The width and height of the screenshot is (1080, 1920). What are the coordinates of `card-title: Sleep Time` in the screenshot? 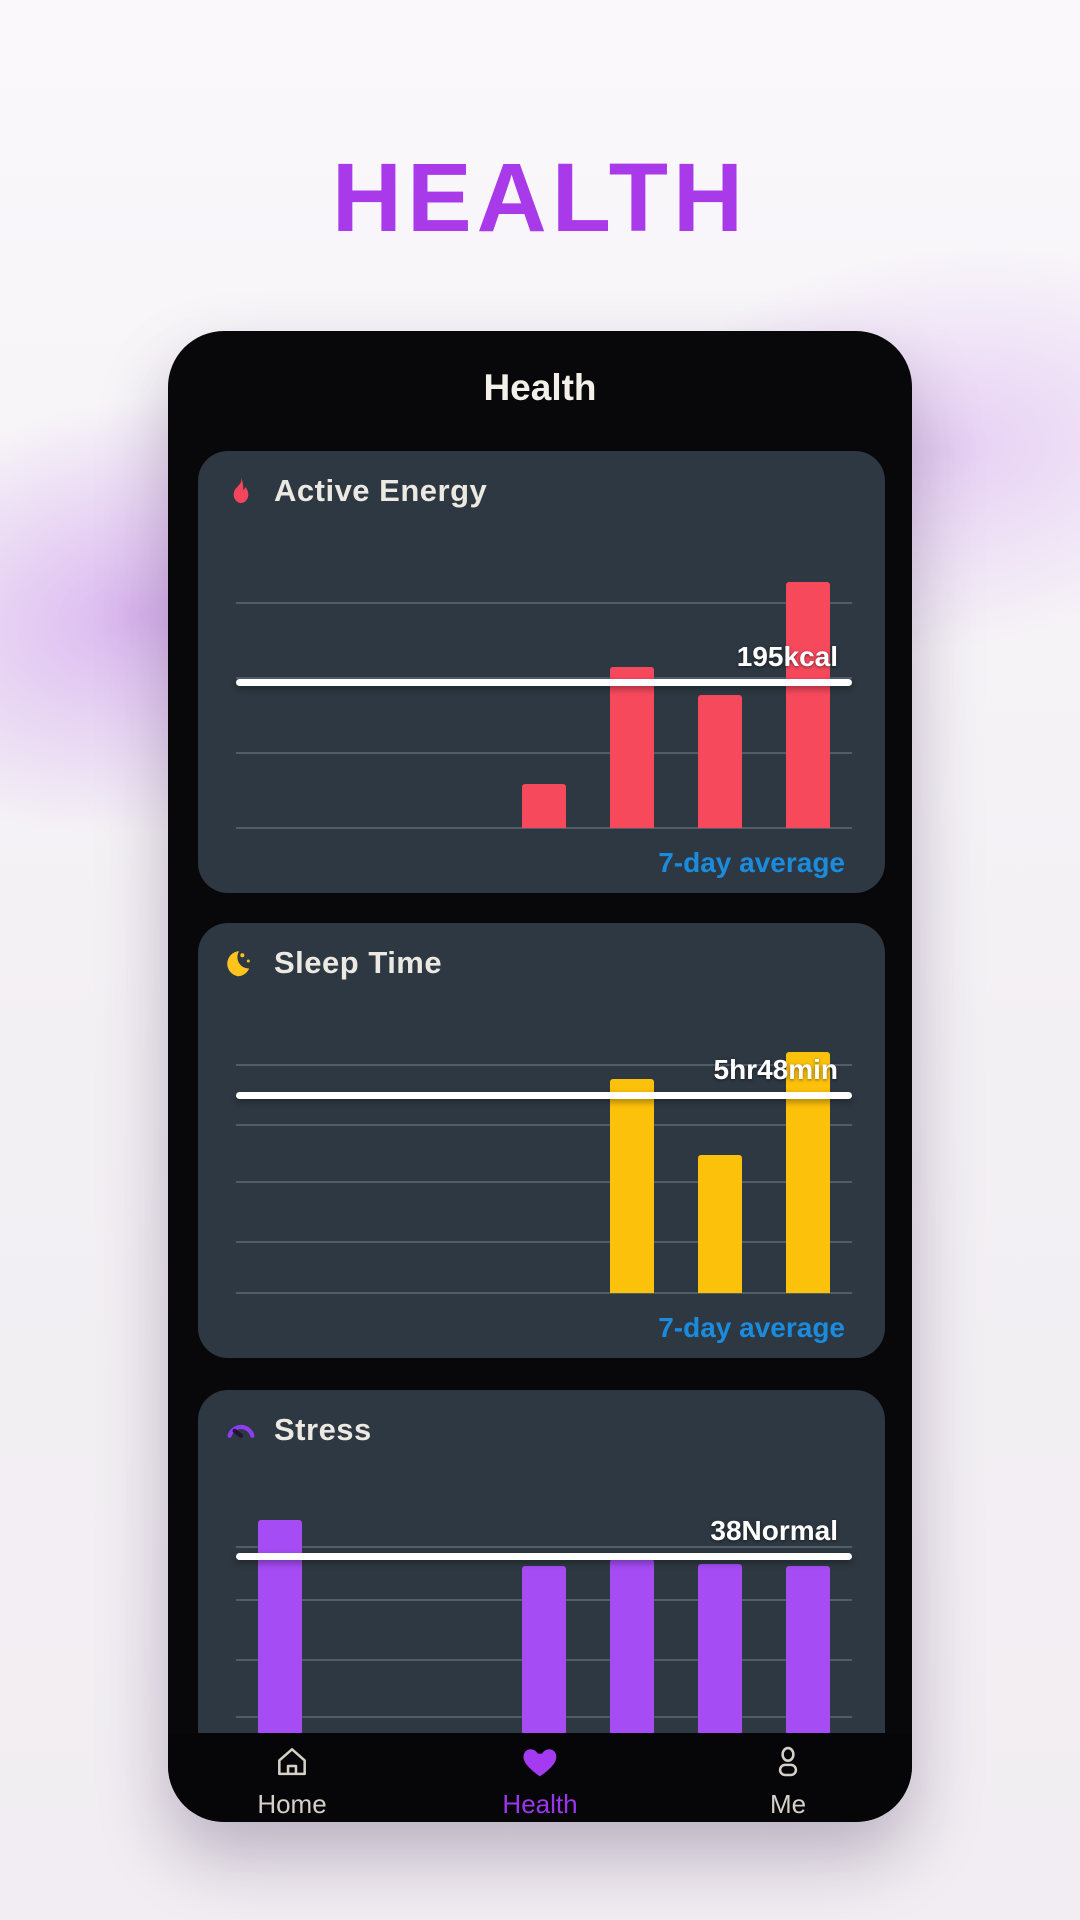 It's located at (358, 962).